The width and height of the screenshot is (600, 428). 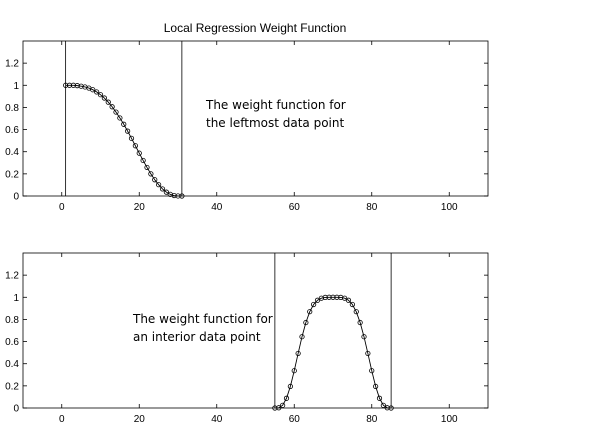 What do you see at coordinates (372, 207) in the screenshot?
I see `panel-0-x-tick-label: 80` at bounding box center [372, 207].